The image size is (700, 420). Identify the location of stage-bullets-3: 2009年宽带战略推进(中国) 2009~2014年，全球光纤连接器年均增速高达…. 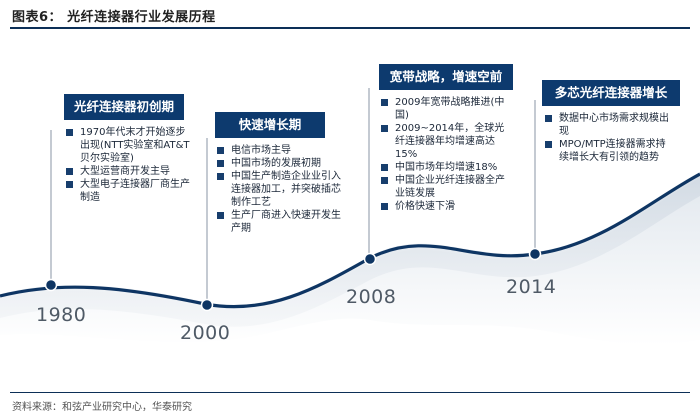
(443, 154).